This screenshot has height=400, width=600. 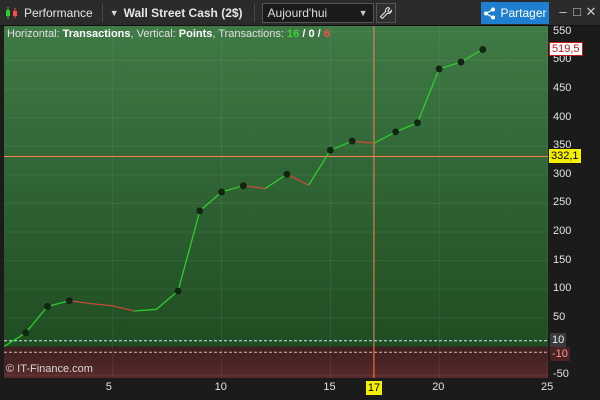 I want to click on period-select: Aujourd'hui ▼, so click(x=317, y=12).